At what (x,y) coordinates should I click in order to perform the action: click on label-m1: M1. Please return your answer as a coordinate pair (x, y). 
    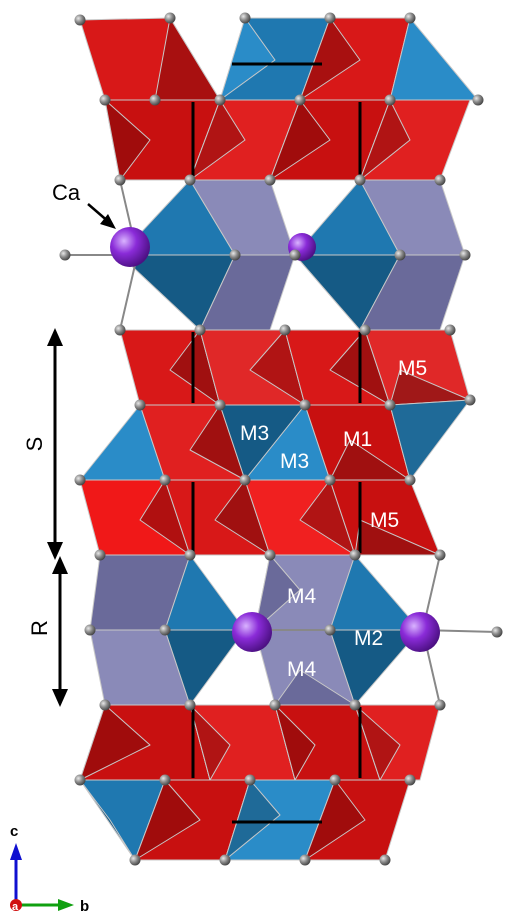
    Looking at the image, I should click on (357, 439).